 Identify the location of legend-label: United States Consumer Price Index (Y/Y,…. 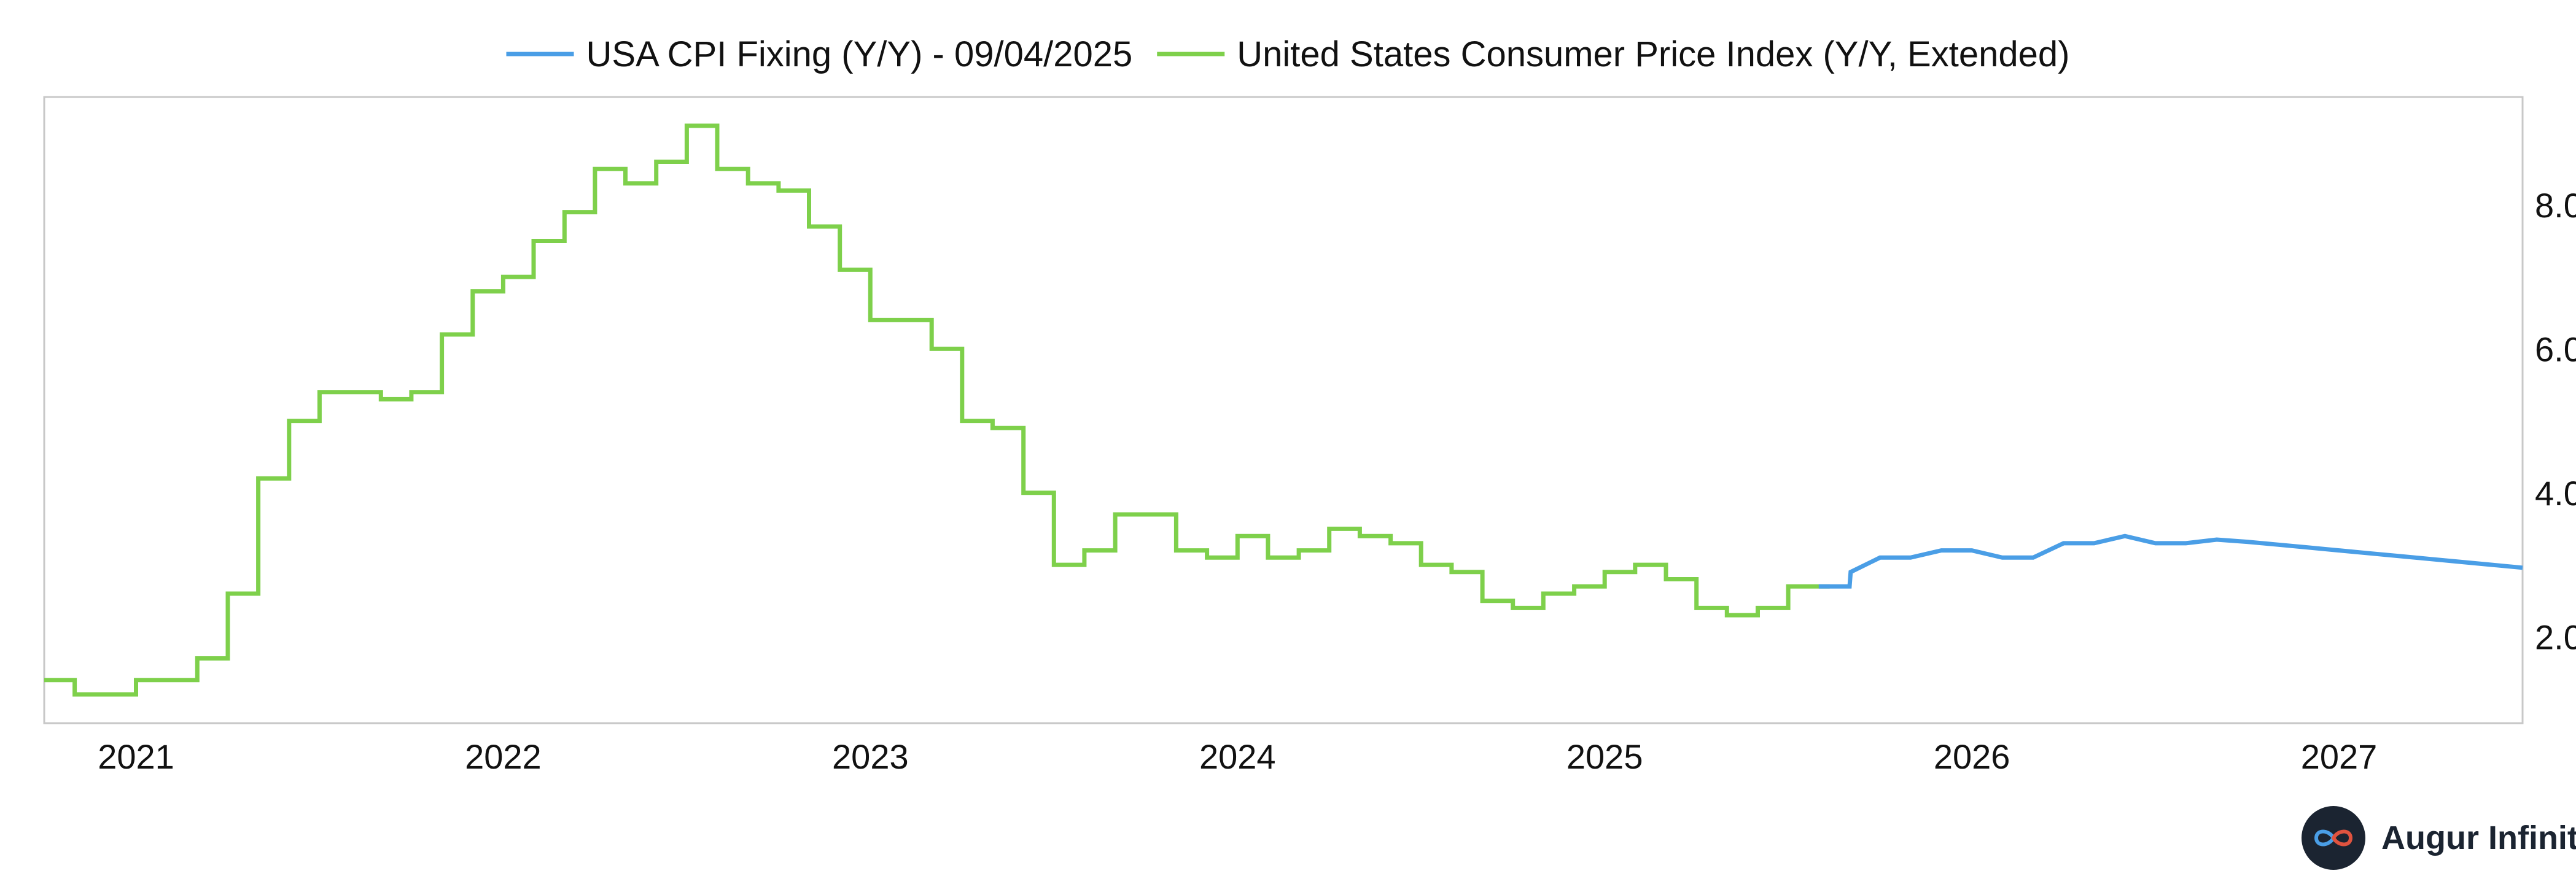
(1653, 54).